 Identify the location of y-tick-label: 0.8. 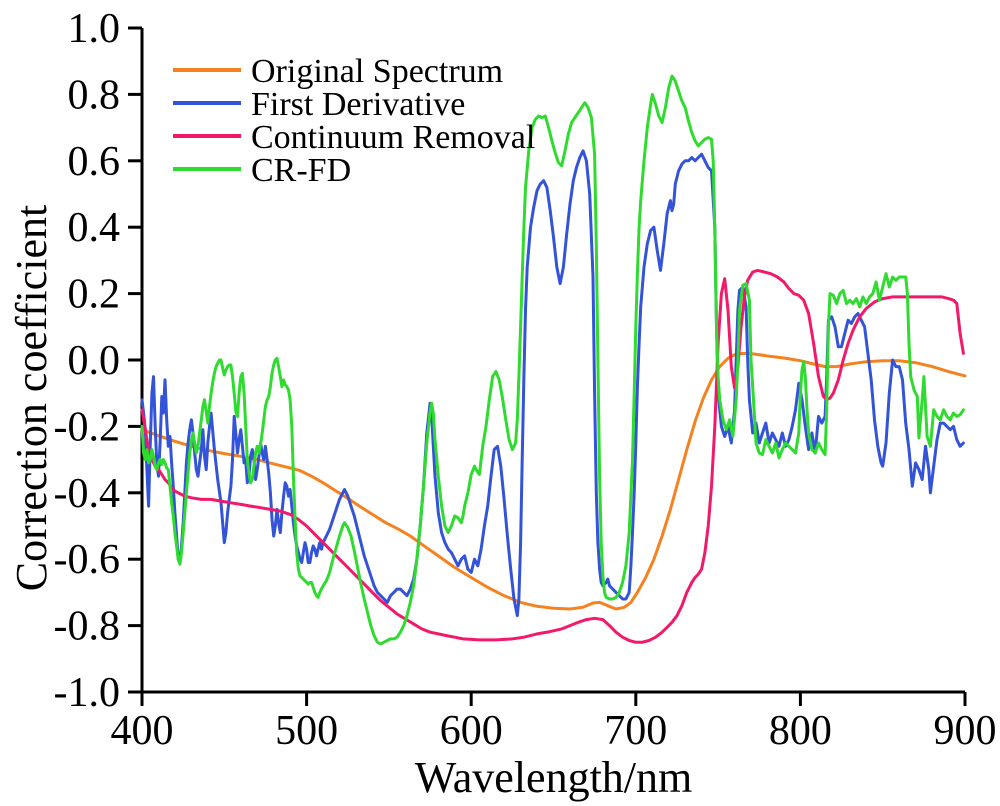
(94, 95).